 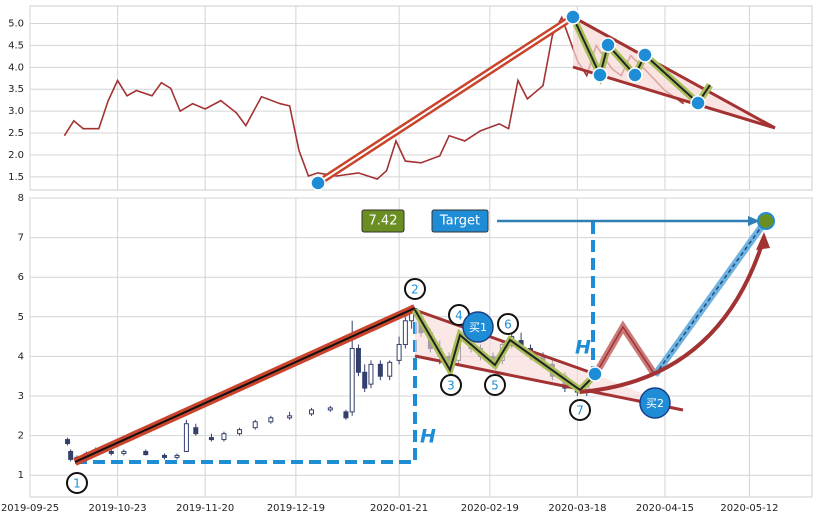 What do you see at coordinates (508, 325) in the screenshot?
I see `point-label: 6` at bounding box center [508, 325].